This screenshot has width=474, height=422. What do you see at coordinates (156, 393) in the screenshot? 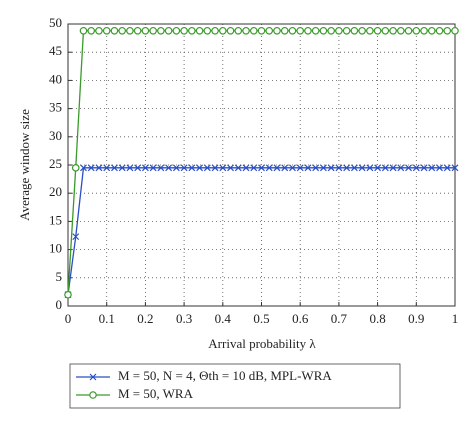
I see `legend-label: M = 50, WRA` at bounding box center [156, 393].